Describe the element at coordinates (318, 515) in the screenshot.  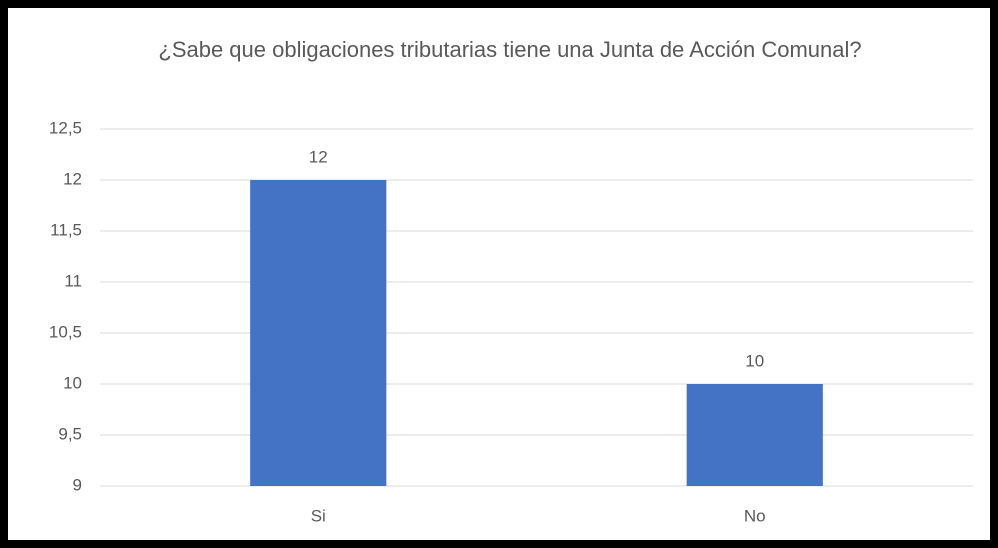
I see `x-tick-label: Si` at that location.